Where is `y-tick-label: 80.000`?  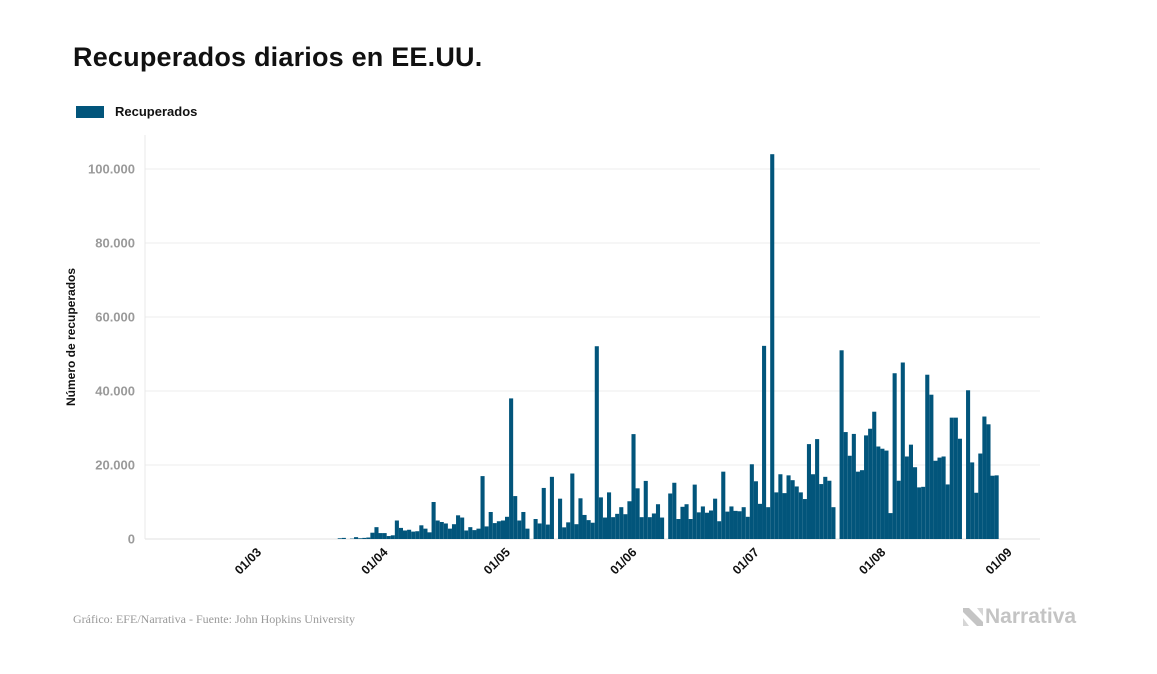 y-tick-label: 80.000 is located at coordinates (115, 243).